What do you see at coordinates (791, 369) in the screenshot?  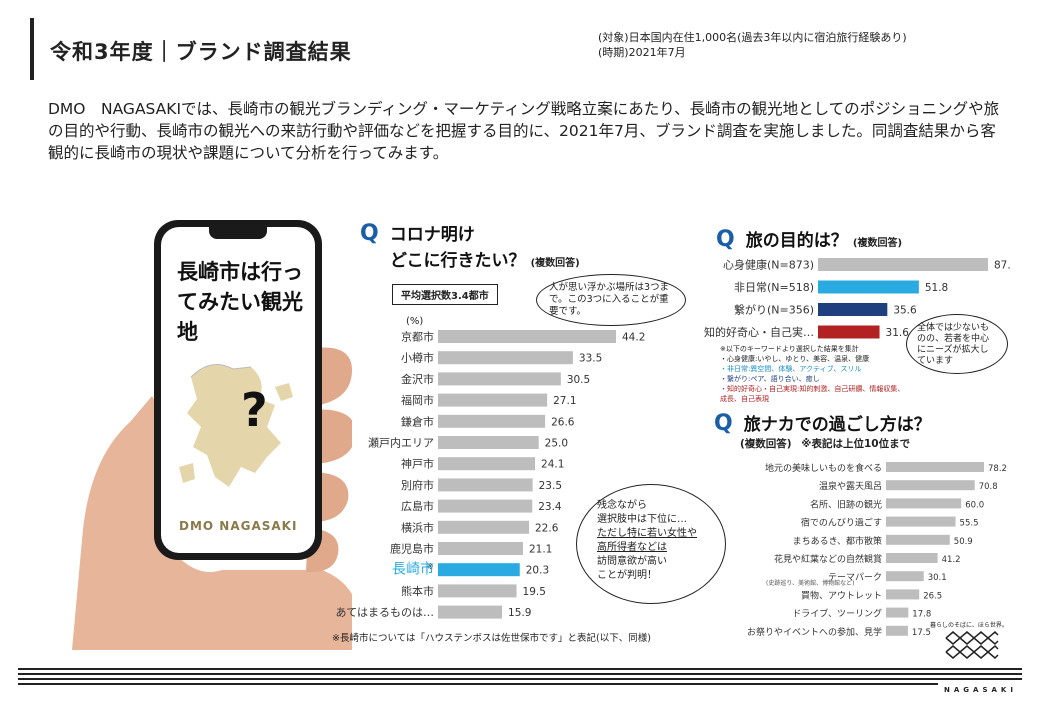 I see `legend-item: ・非日常:異空間、体験、アクティブ、スリル` at bounding box center [791, 369].